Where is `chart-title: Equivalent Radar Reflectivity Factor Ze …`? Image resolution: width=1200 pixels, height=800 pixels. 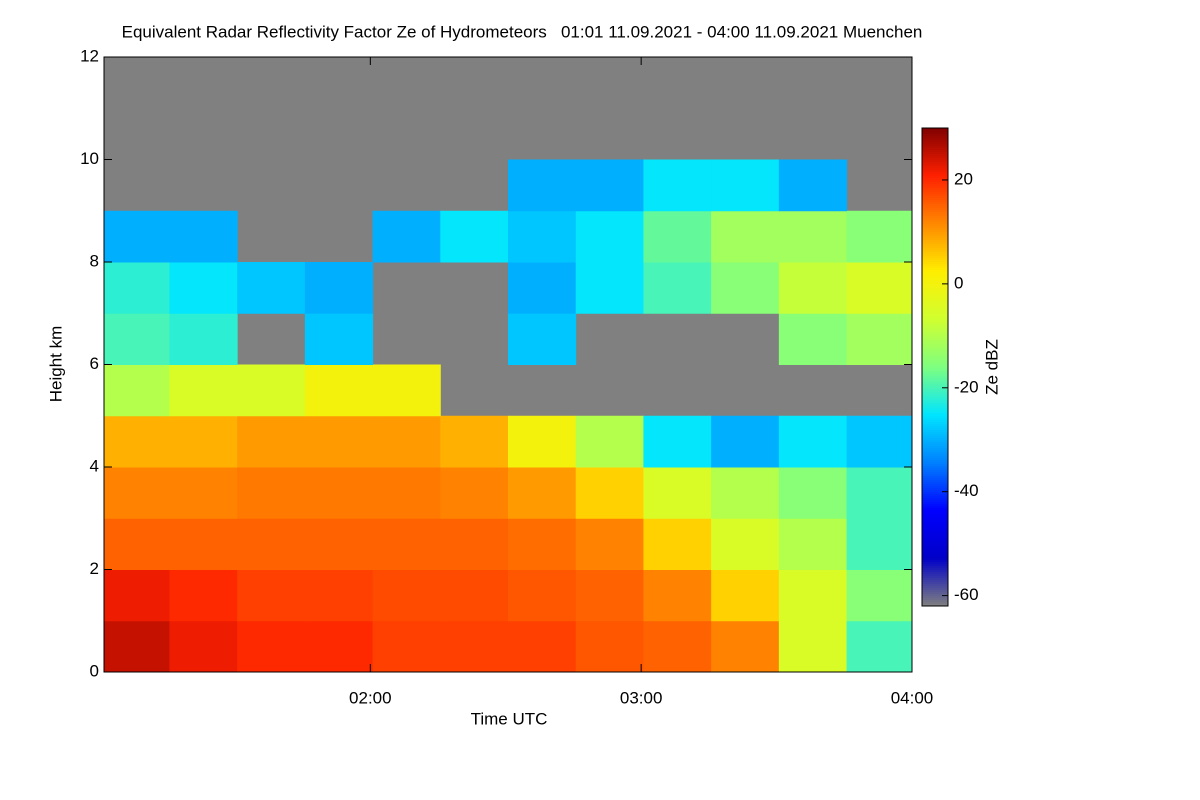
chart-title: Equivalent Radar Reflectivity Factor Ze … is located at coordinates (522, 31).